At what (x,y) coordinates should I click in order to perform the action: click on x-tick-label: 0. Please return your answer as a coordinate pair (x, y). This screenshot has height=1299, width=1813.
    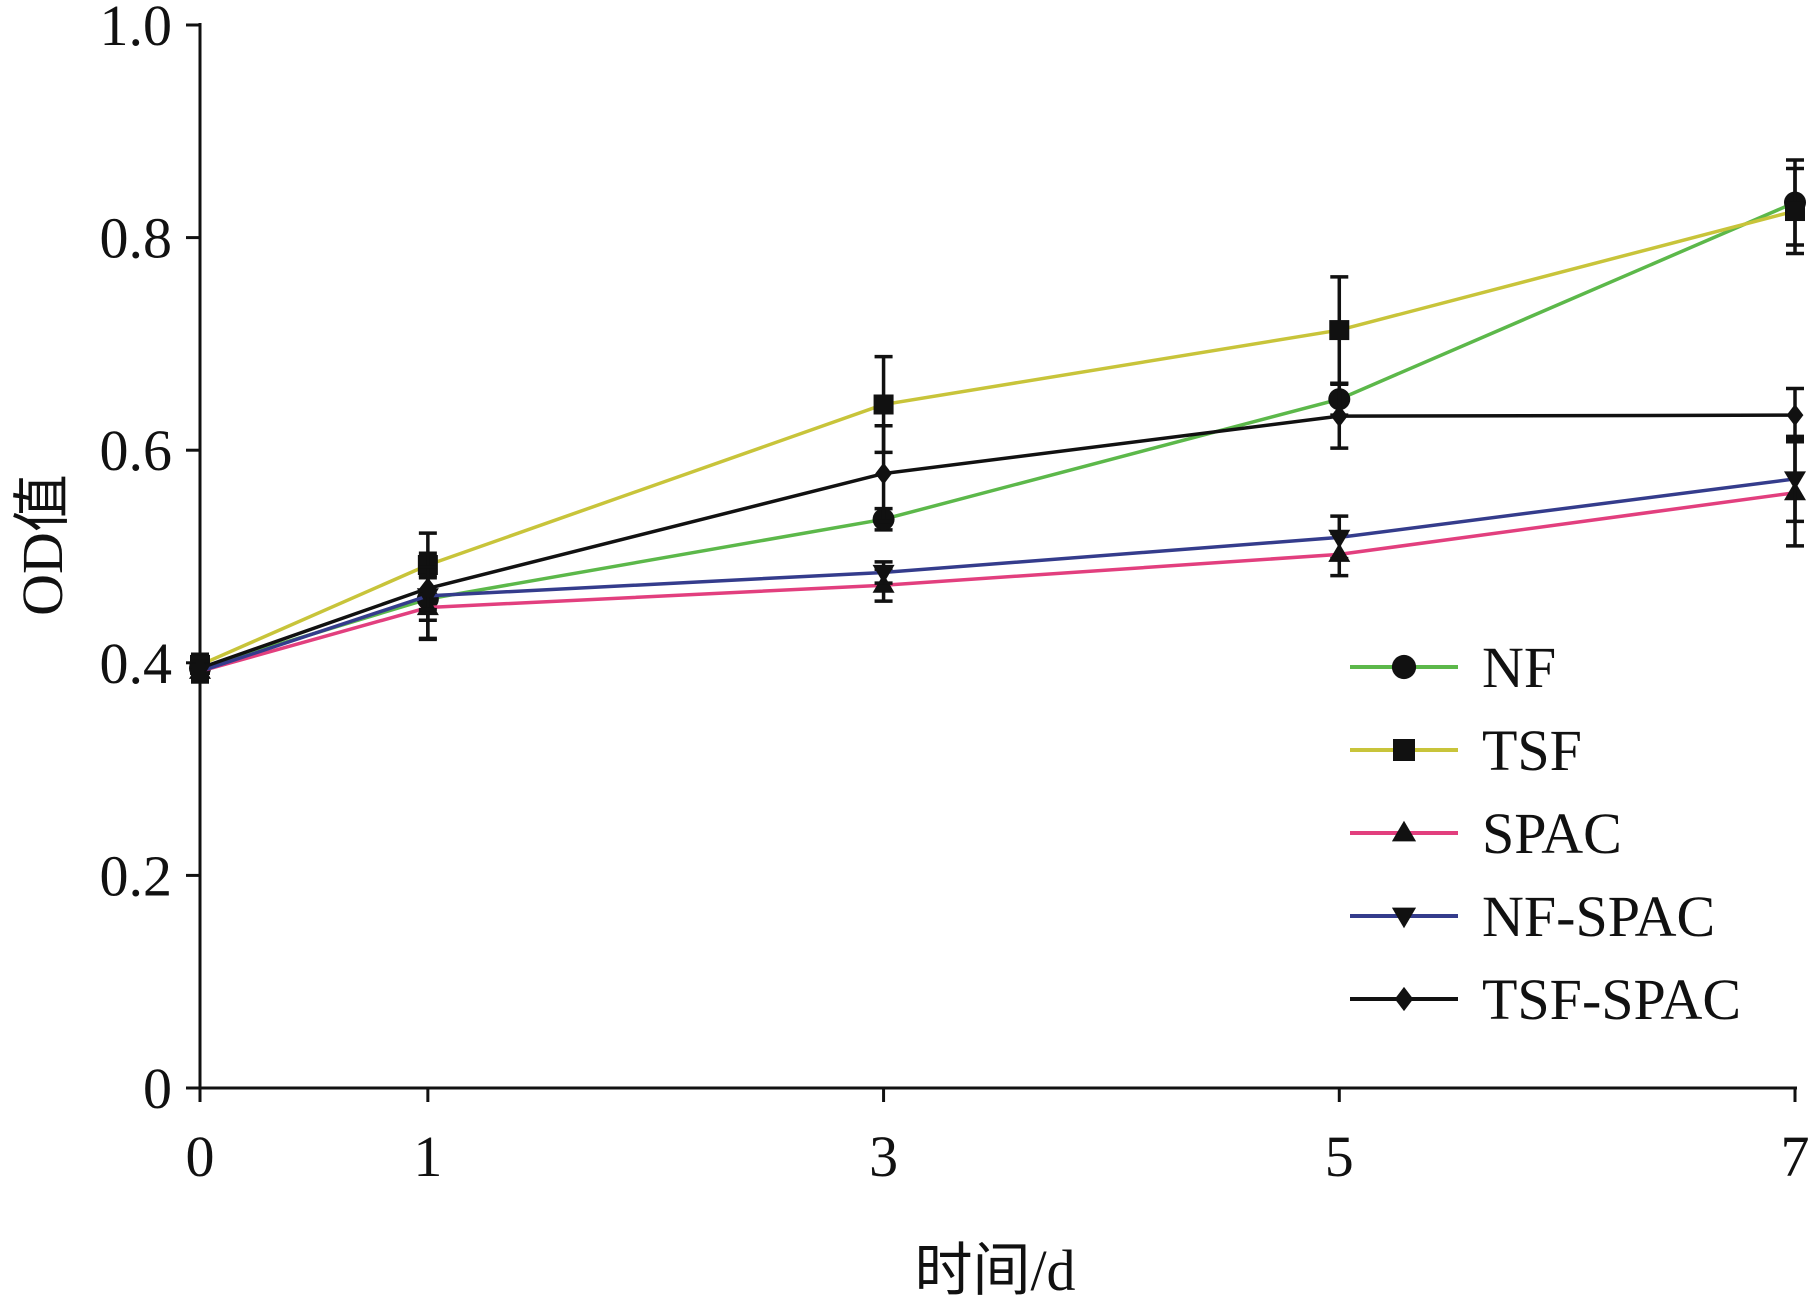
    Looking at the image, I should click on (200, 1156).